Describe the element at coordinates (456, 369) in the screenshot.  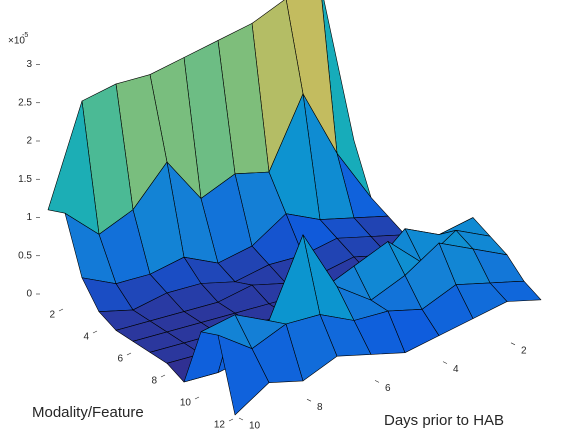
I see `x-tick-label: 4` at that location.